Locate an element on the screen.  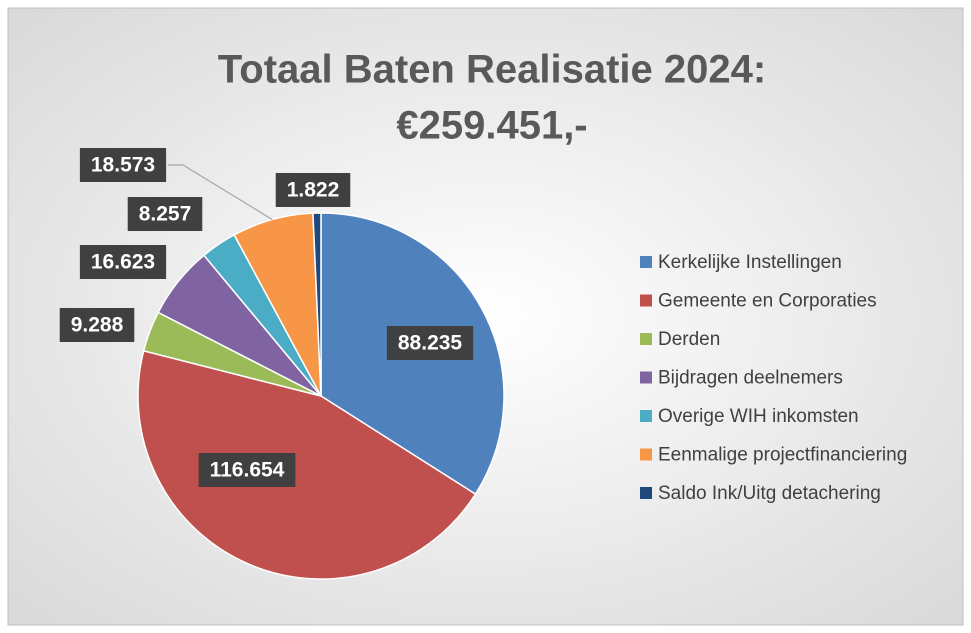
value-label: 1.822 is located at coordinates (313, 190).